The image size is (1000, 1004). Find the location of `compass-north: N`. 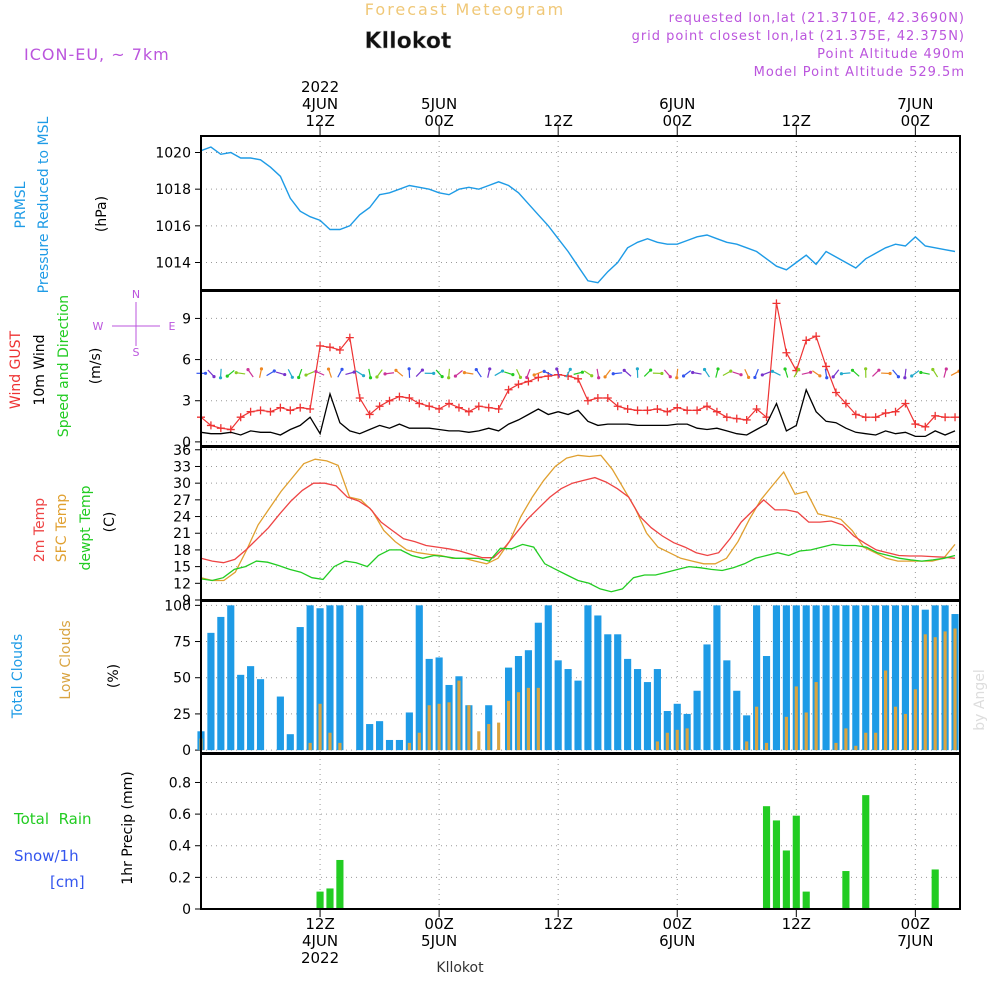

compass-north: N is located at coordinates (136, 294).